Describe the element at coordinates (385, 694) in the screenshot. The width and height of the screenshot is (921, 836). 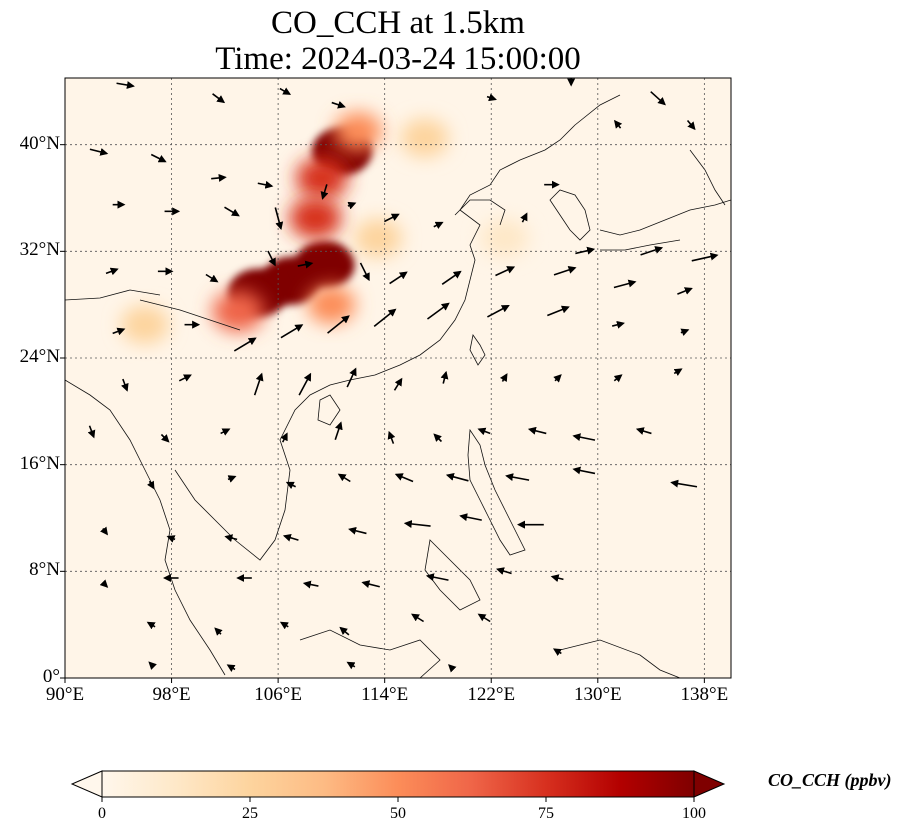
I see `lon-tick-label: 114°E` at that location.